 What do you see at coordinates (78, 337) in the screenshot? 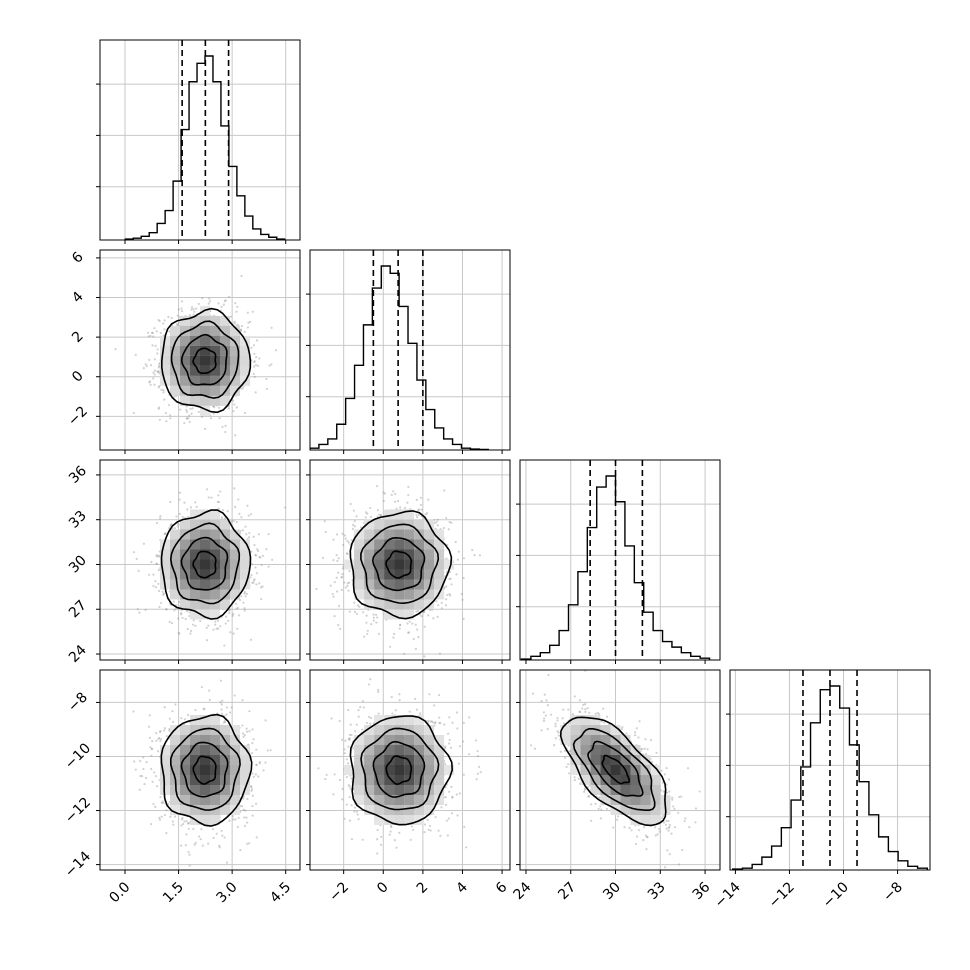
I see `tick-label-y: 2` at bounding box center [78, 337].